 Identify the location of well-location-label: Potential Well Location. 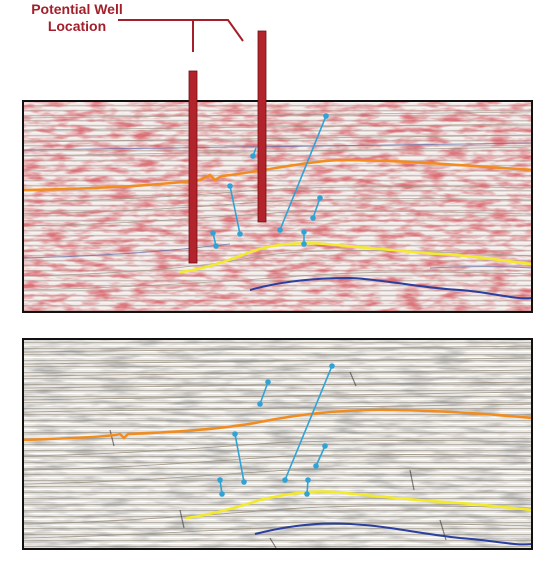
(77, 18).